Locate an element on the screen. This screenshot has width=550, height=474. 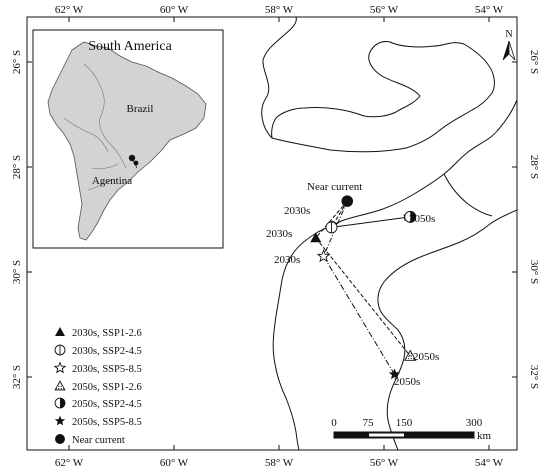
river-tributary is located at coordinates (468, 195).